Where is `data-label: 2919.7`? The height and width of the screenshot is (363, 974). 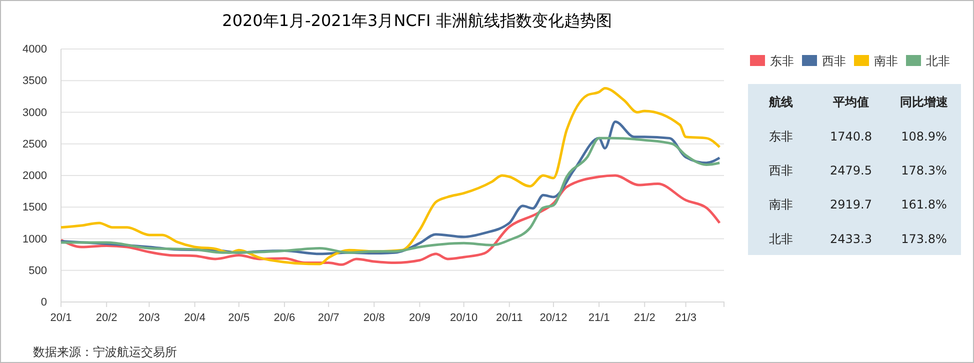
data-label: 2919.7 is located at coordinates (851, 205).